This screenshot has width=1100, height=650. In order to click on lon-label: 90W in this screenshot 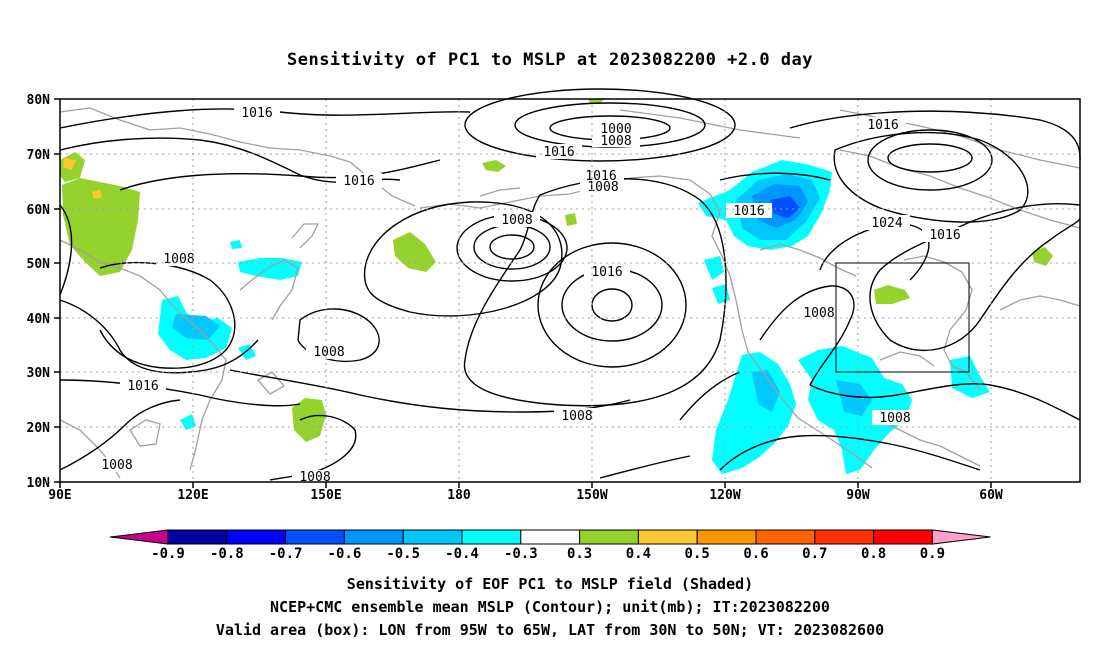, I will do `click(858, 495)`.